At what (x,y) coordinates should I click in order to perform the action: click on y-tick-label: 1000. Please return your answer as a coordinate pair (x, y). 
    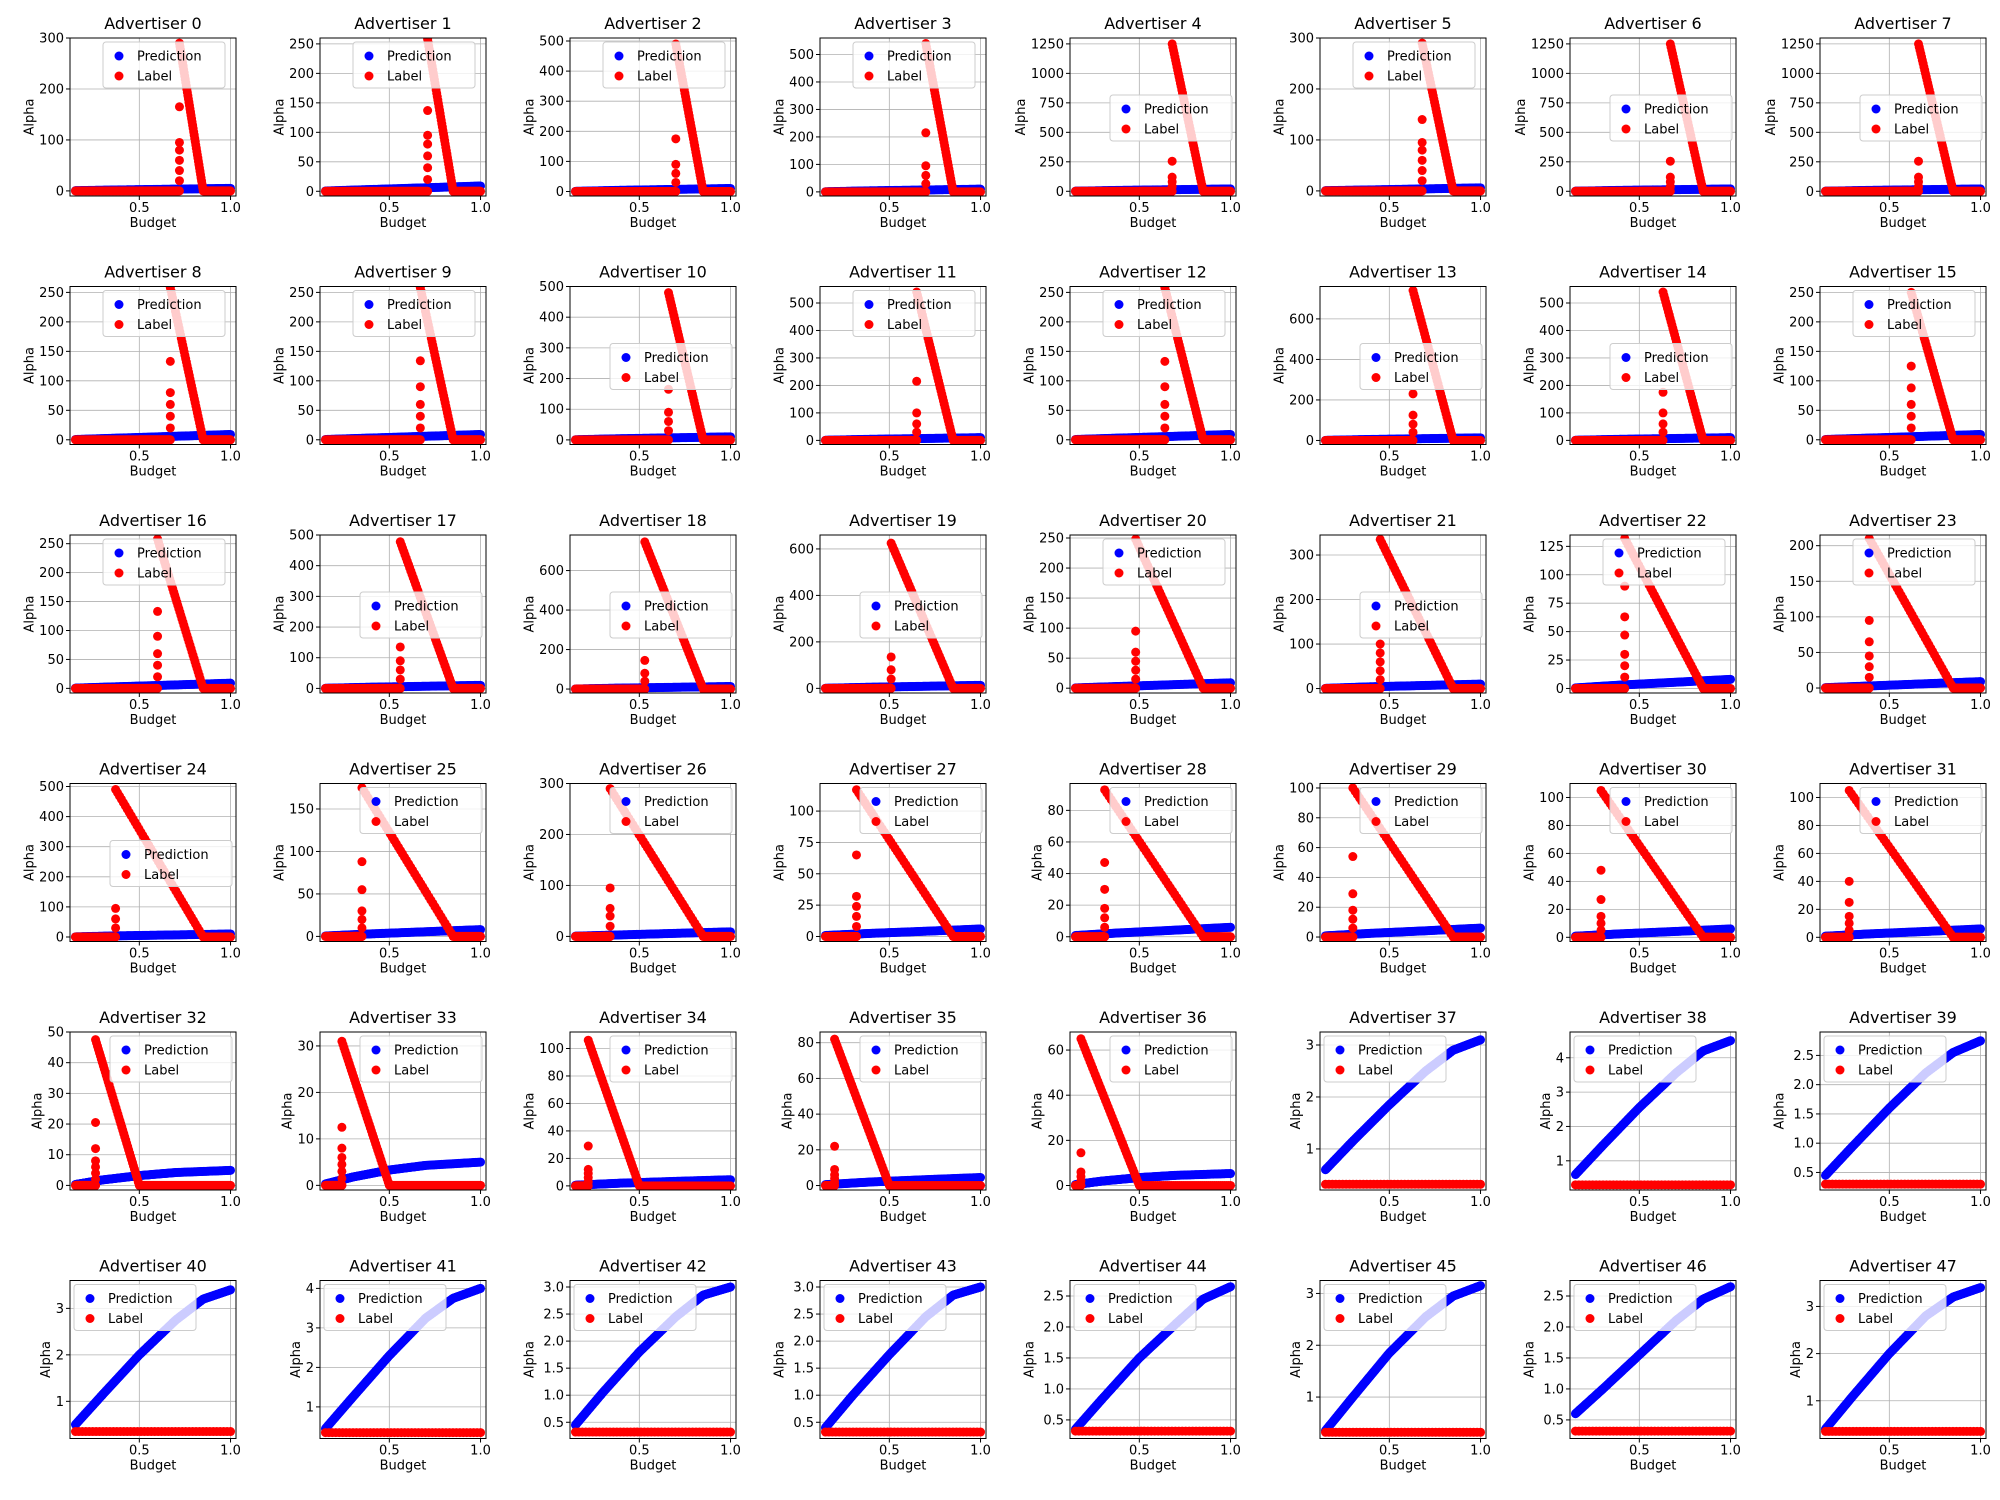
    Looking at the image, I should click on (1547, 74).